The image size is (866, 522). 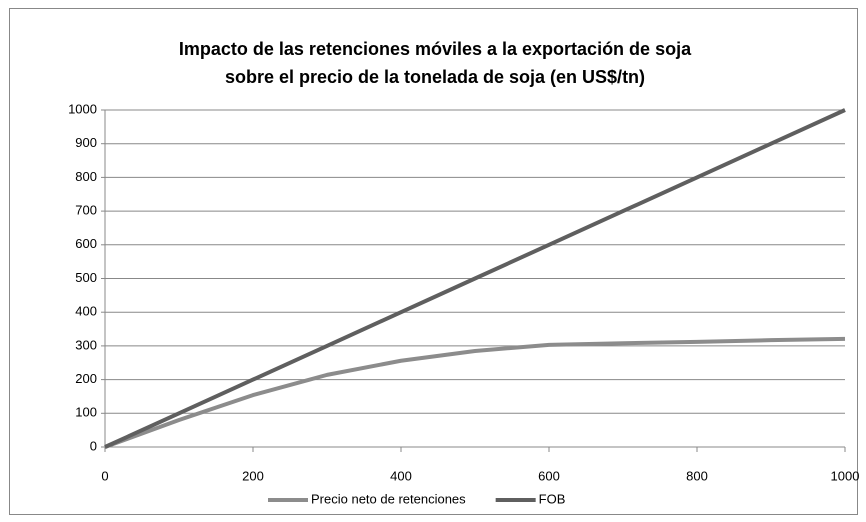 I want to click on legend-label: FOB, so click(x=552, y=498).